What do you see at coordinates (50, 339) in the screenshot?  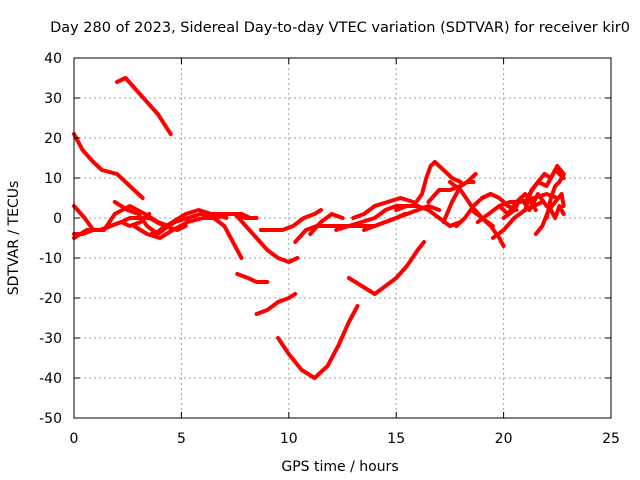 I see `y-tick-label: -30` at bounding box center [50, 339].